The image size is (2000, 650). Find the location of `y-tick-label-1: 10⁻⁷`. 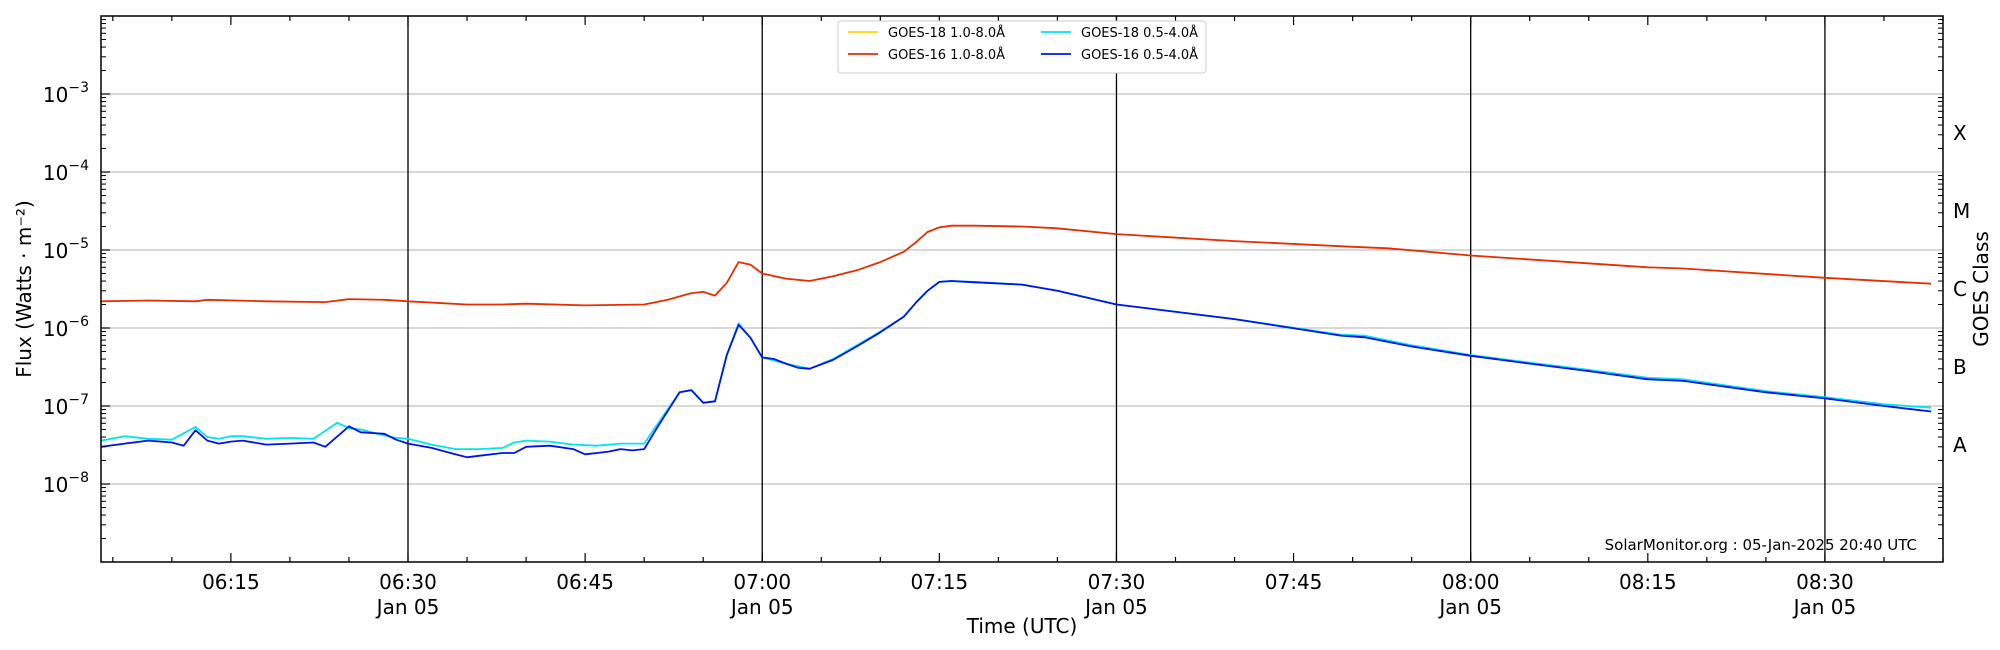

y-tick-label-1: 10⁻⁷ is located at coordinates (66, 405).